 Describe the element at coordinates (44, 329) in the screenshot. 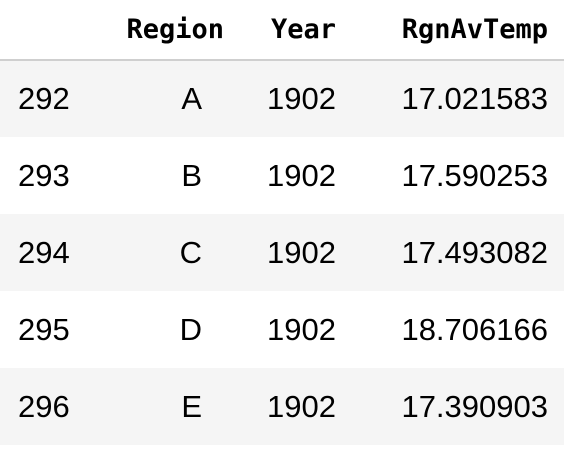

I see `row-index: 295` at that location.